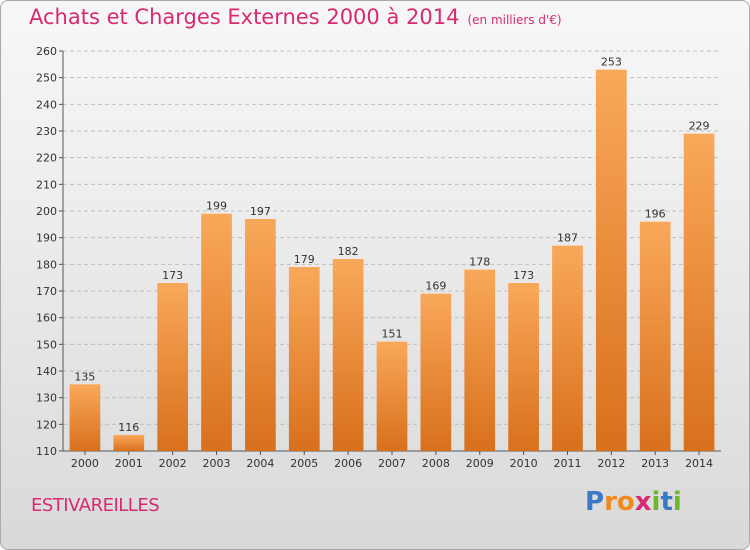  What do you see at coordinates (46, 371) in the screenshot?
I see `y-tick-label: 140` at bounding box center [46, 371].